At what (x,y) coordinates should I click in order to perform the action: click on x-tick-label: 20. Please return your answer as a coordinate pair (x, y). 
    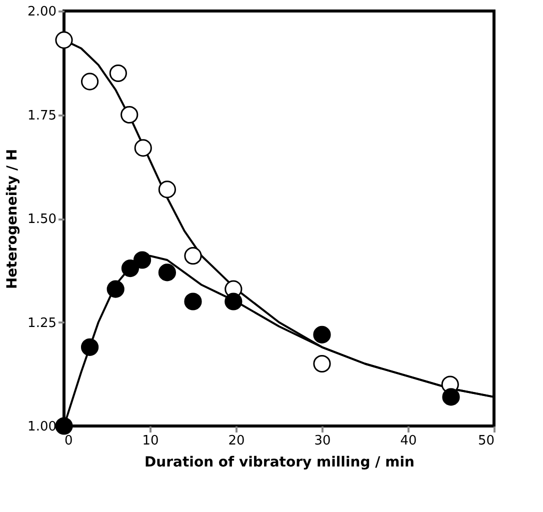
    Looking at the image, I should click on (236, 441).